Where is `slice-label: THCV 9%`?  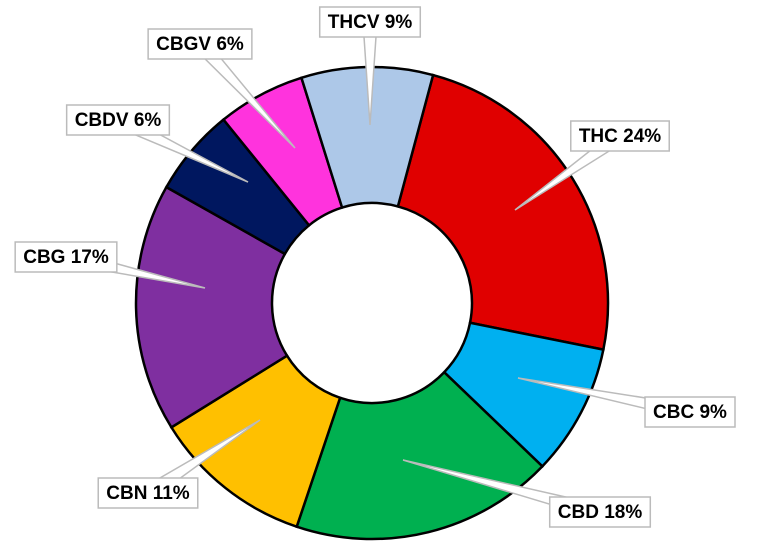
slice-label: THCV 9% is located at coordinates (370, 22).